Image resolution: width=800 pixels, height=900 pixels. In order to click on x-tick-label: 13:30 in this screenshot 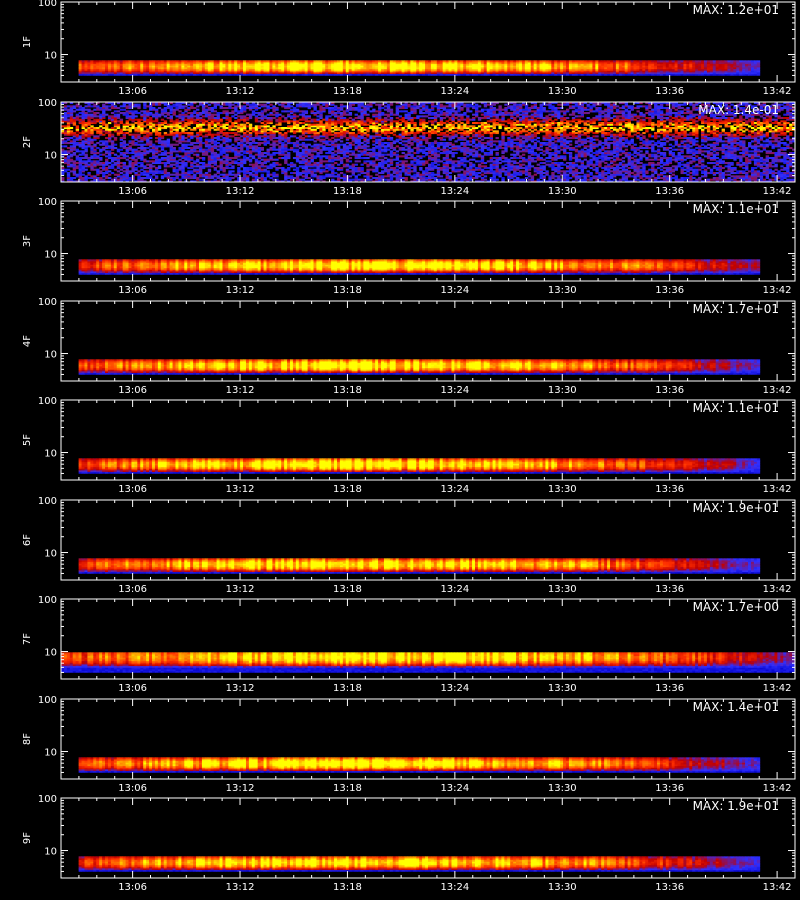, I will do `click(562, 91)`.